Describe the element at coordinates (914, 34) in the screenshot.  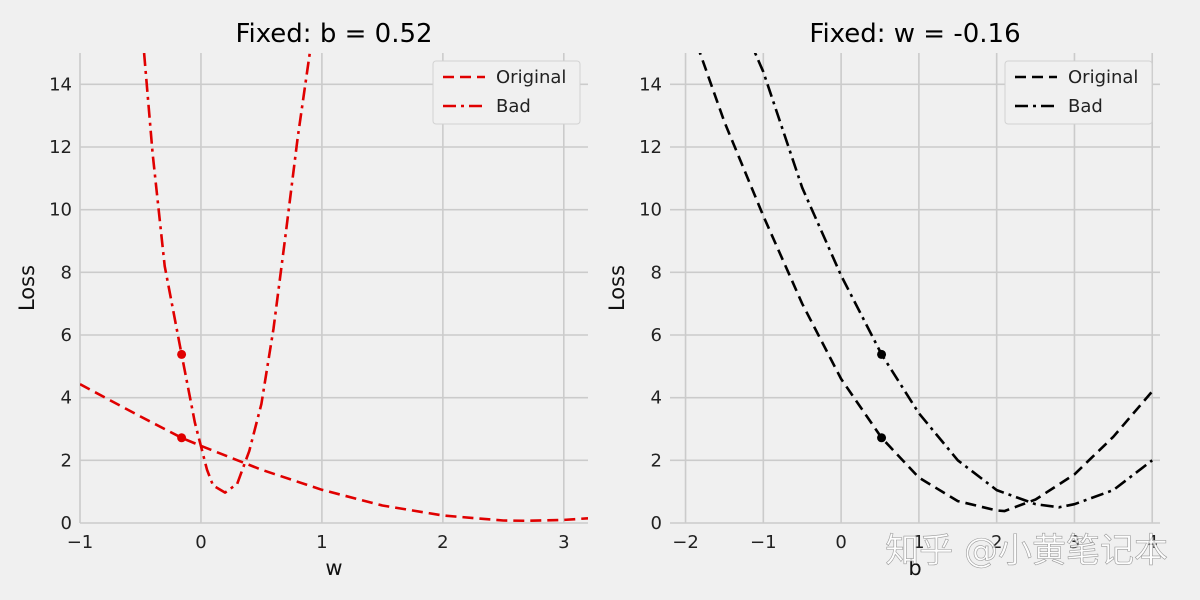
I see `chart-title: Fixed: w = -0.16` at that location.